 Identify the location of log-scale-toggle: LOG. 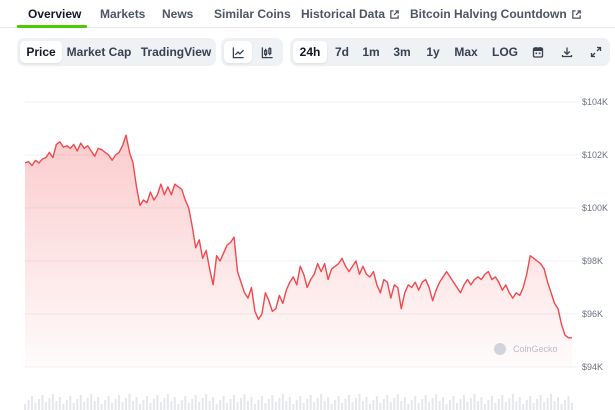
(505, 52).